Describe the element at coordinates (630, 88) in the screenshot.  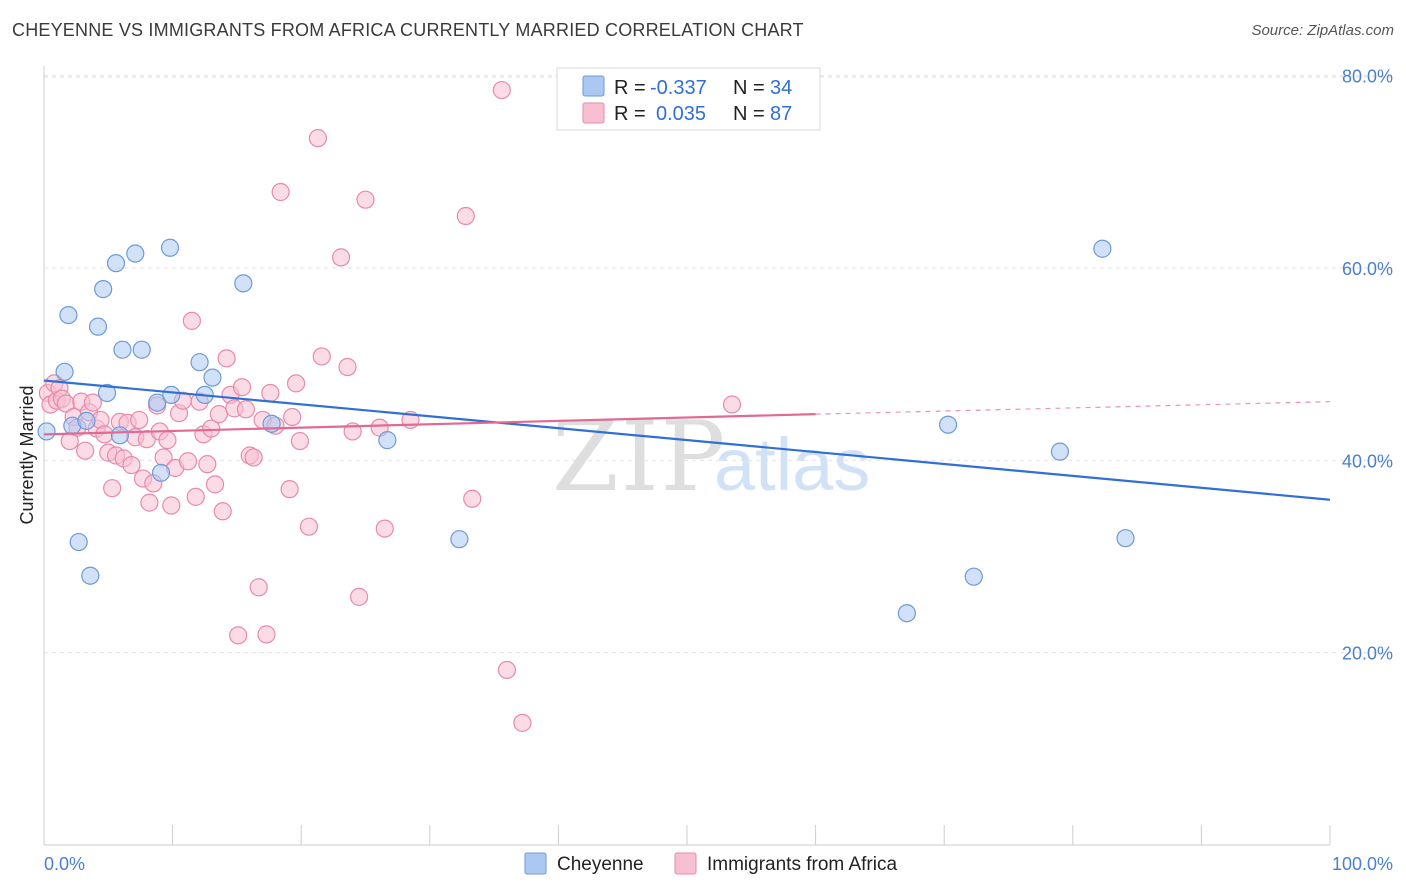
I see `legend-r-label-cheyenne: R =` at that location.